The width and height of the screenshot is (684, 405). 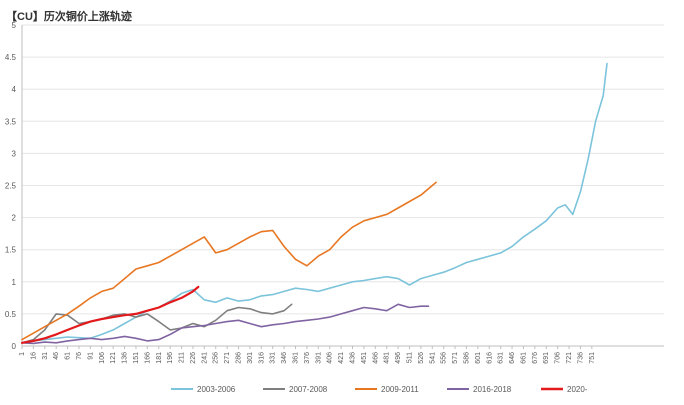 I want to click on x-tick-label: 526, so click(x=421, y=358).